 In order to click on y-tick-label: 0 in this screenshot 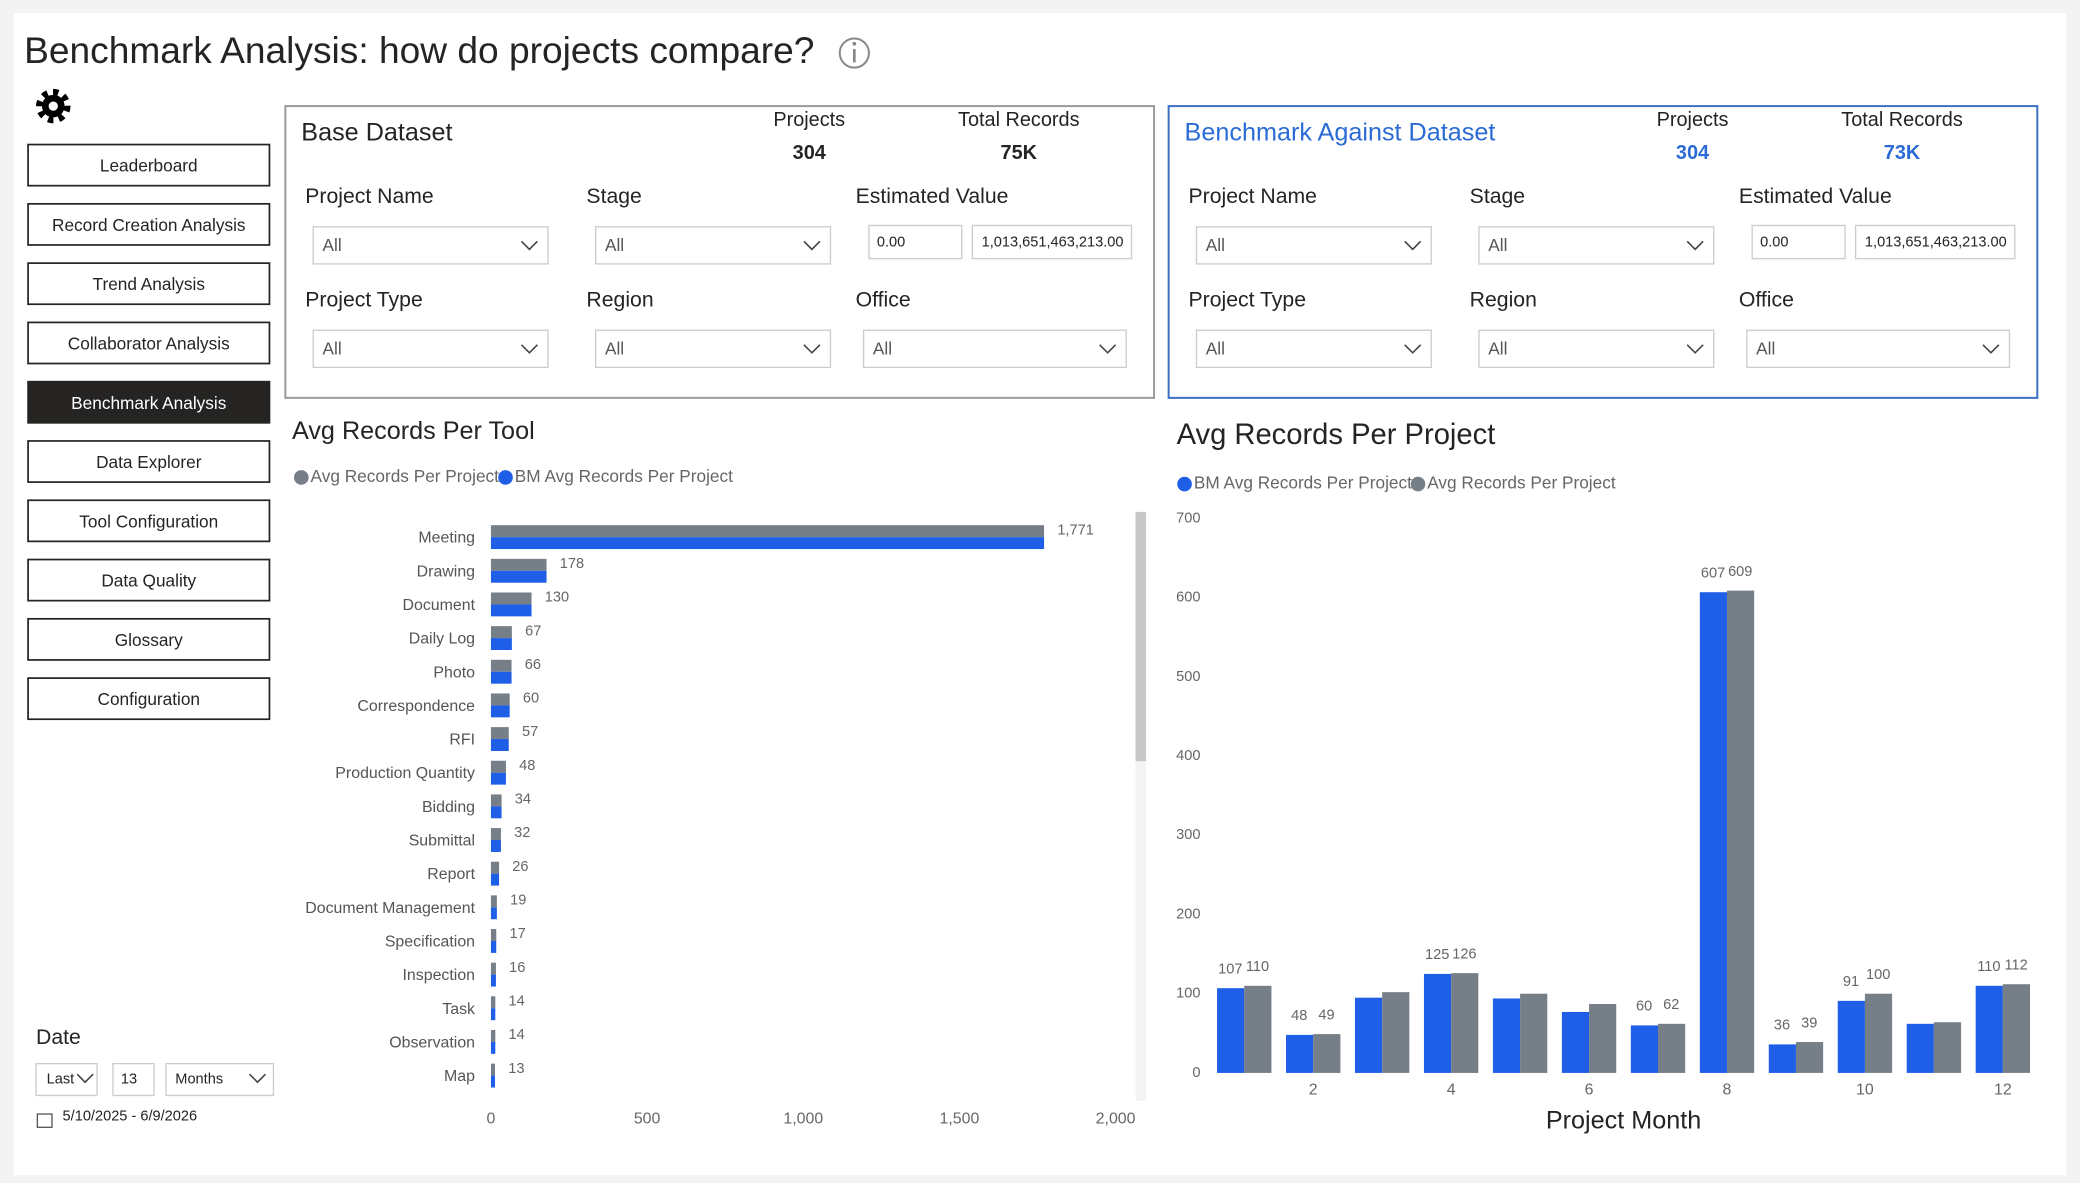, I will do `click(1196, 1073)`.